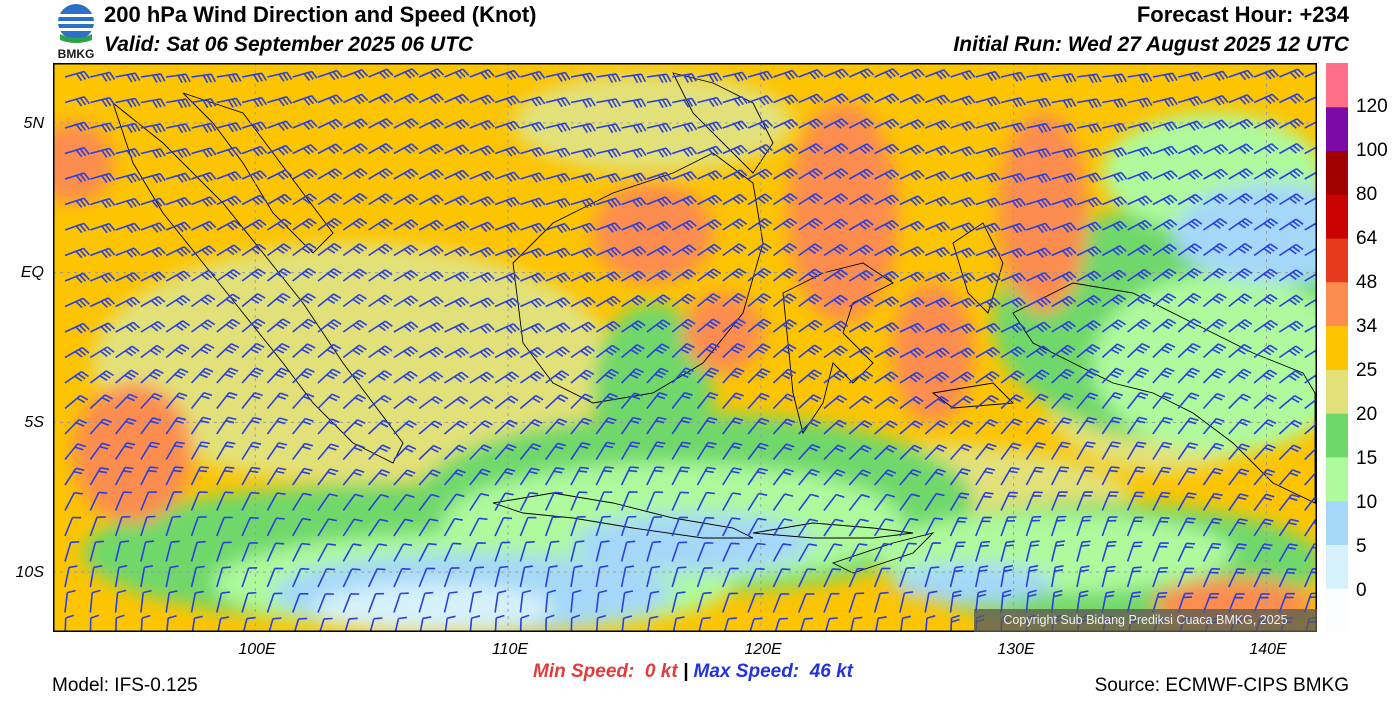 This screenshot has width=1400, height=709. Describe the element at coordinates (584, 671) in the screenshot. I see `min-speed-label: Min Speed:` at that location.